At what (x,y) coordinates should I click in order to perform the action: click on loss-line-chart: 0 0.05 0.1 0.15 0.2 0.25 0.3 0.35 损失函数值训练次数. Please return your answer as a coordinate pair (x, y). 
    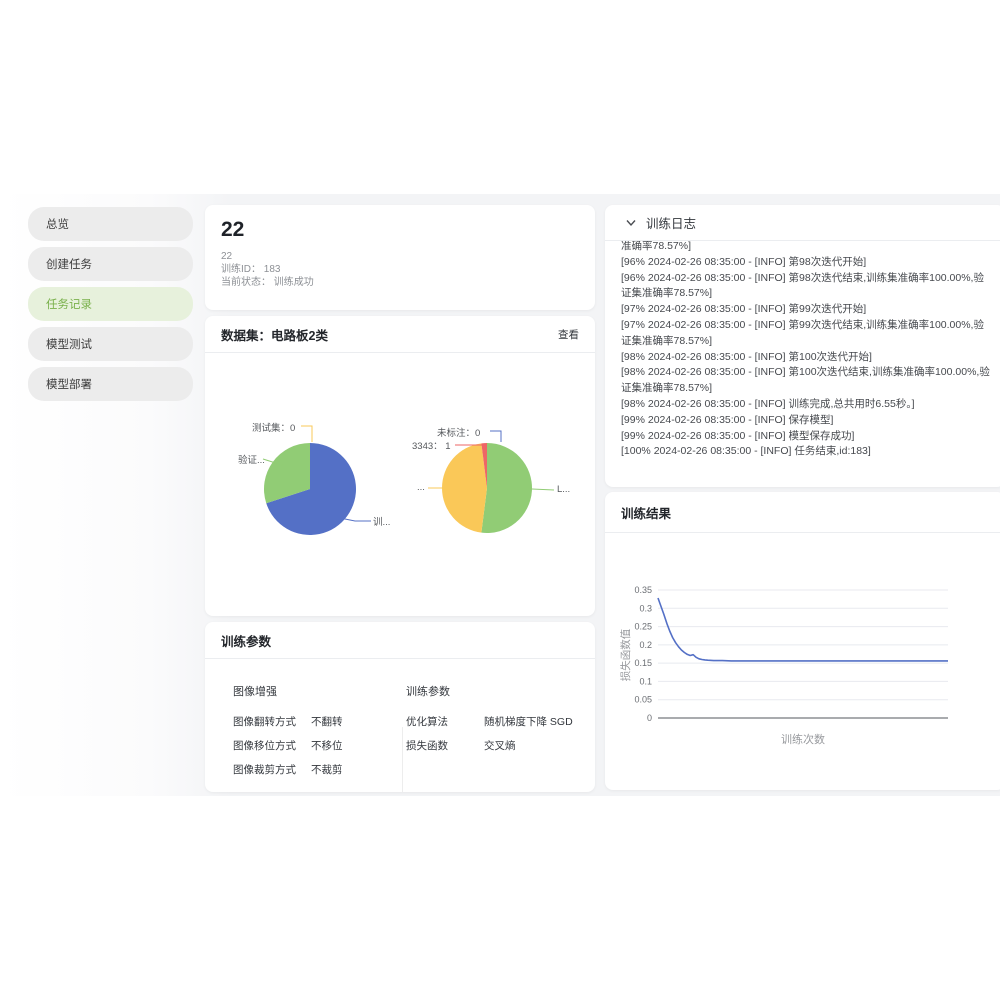
    Looking at the image, I should click on (807, 667).